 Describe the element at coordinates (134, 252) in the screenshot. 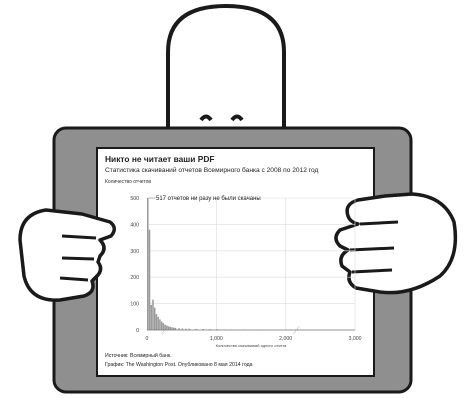

I see `y-tick-label: 300` at that location.